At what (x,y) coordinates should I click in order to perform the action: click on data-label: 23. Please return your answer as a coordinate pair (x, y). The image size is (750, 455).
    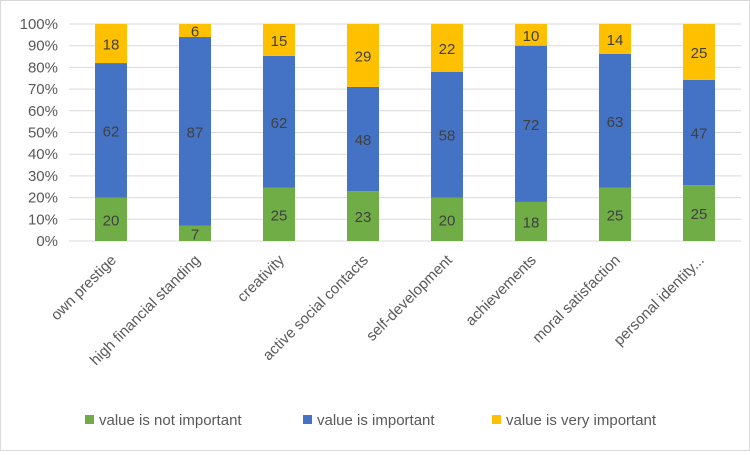
    Looking at the image, I should click on (363, 217).